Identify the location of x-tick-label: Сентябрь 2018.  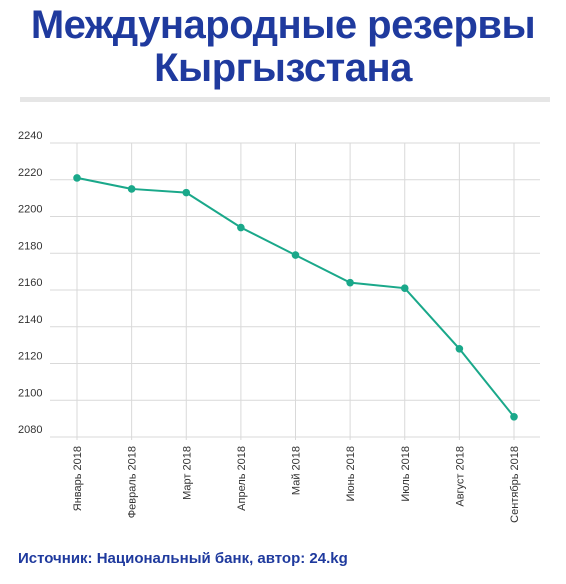
(515, 484).